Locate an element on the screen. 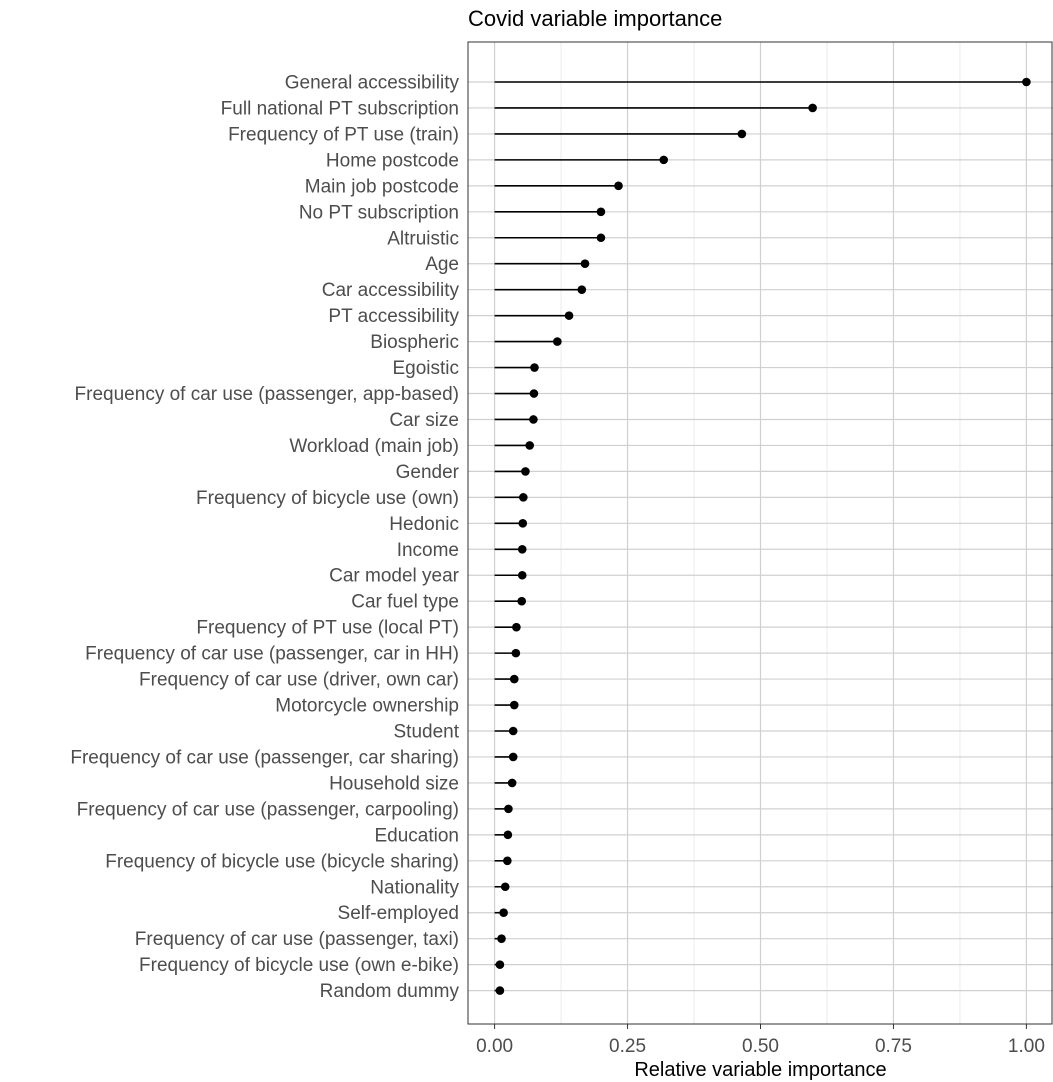 Image resolution: width=1053 pixels, height=1082 pixels. y-tick-label: Student is located at coordinates (427, 732).